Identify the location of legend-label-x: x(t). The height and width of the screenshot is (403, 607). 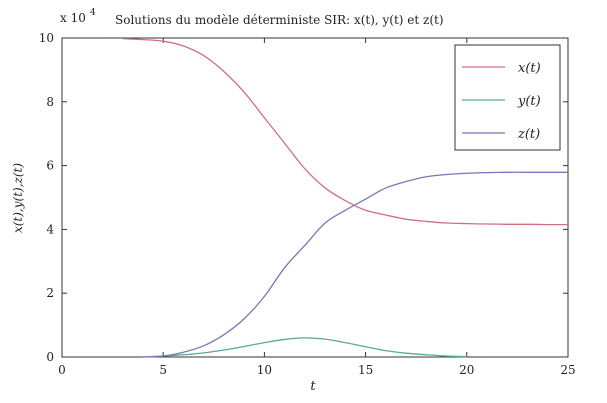
(529, 68).